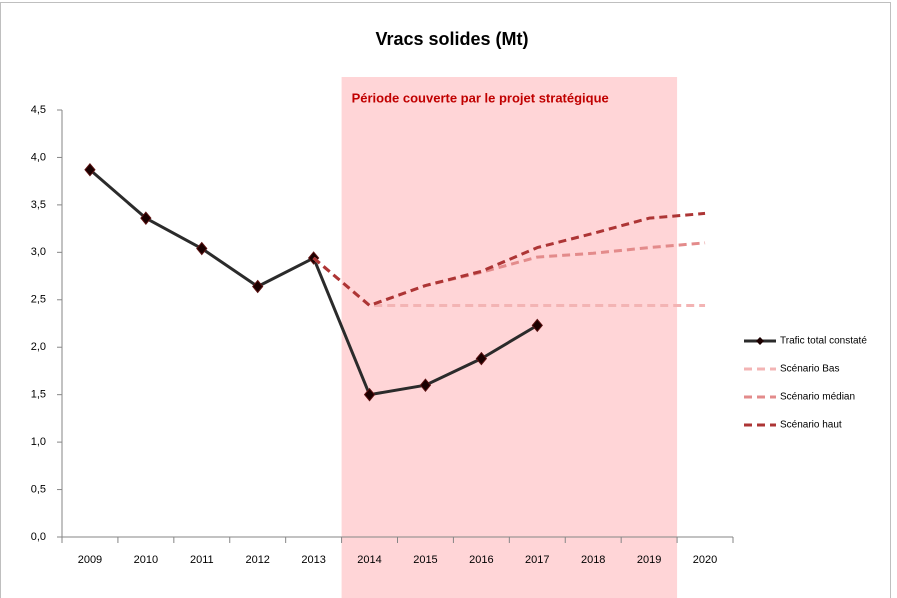  I want to click on y-tick-label: 2,5, so click(38, 300).